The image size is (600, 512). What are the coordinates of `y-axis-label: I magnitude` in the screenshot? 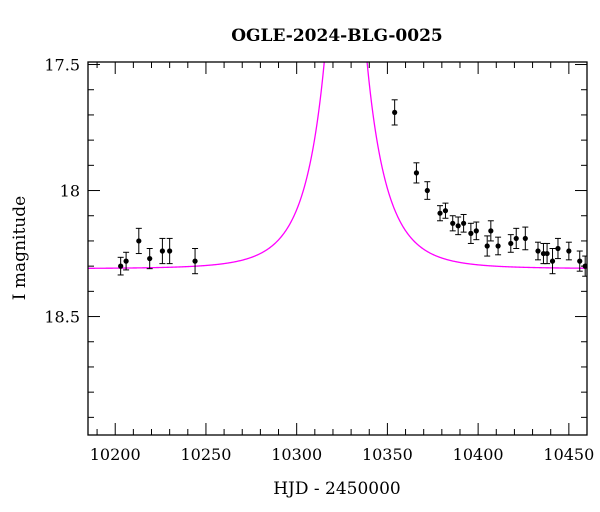 It's located at (20, 248).